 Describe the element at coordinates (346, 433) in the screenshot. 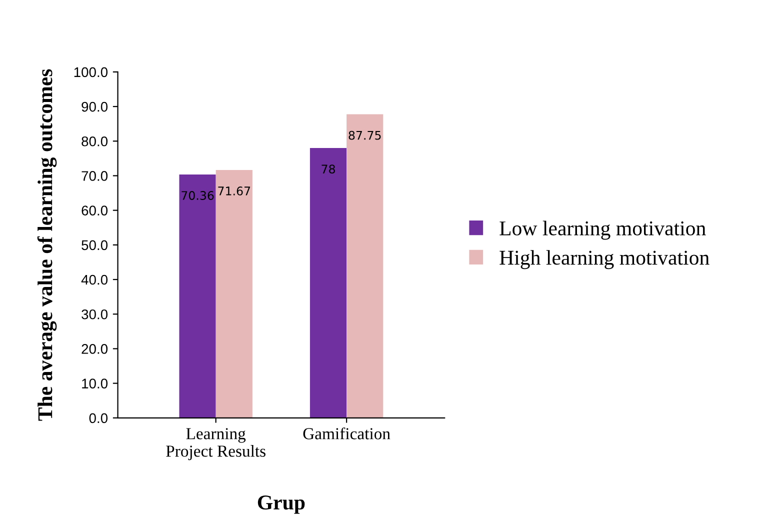

I see `x-tick-label: Gamification` at that location.